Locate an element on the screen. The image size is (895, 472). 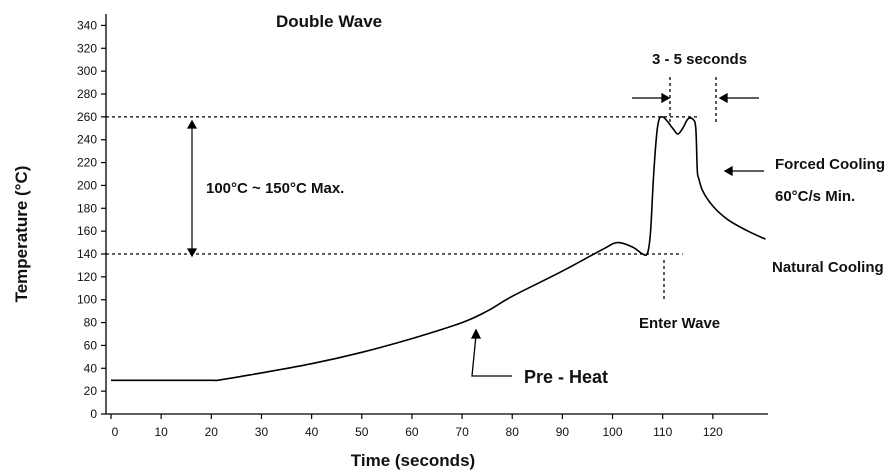
y-tick-label: 160 is located at coordinates (87, 231).